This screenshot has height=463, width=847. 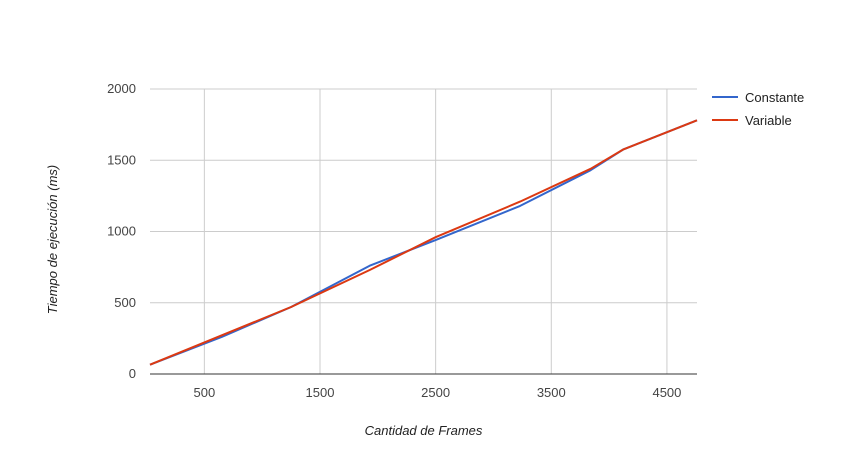 What do you see at coordinates (121, 88) in the screenshot?
I see `y-tick-label: 2000` at bounding box center [121, 88].